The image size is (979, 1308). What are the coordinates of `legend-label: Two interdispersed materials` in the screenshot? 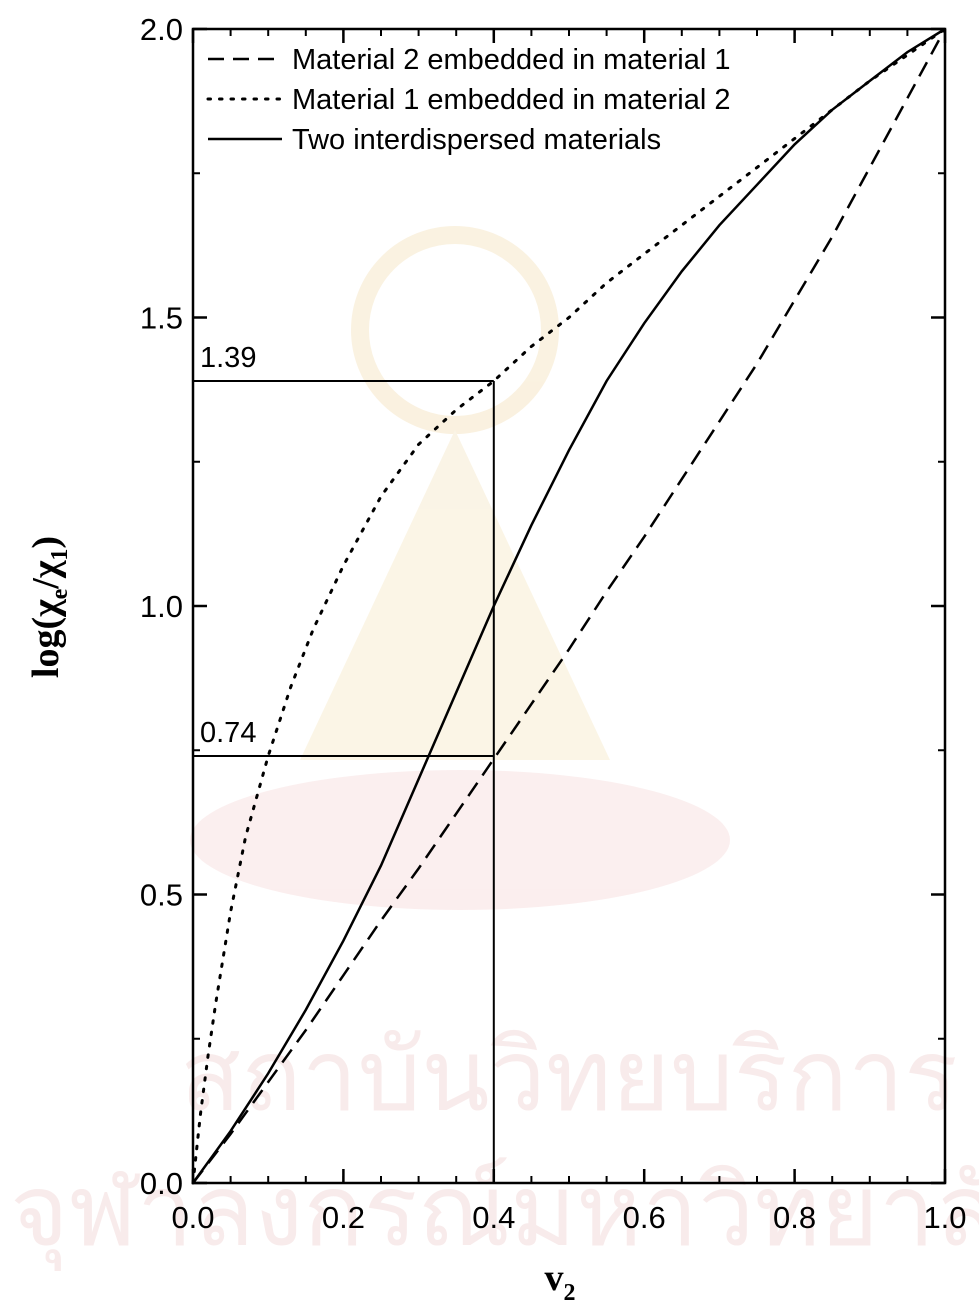 It's located at (476, 140).